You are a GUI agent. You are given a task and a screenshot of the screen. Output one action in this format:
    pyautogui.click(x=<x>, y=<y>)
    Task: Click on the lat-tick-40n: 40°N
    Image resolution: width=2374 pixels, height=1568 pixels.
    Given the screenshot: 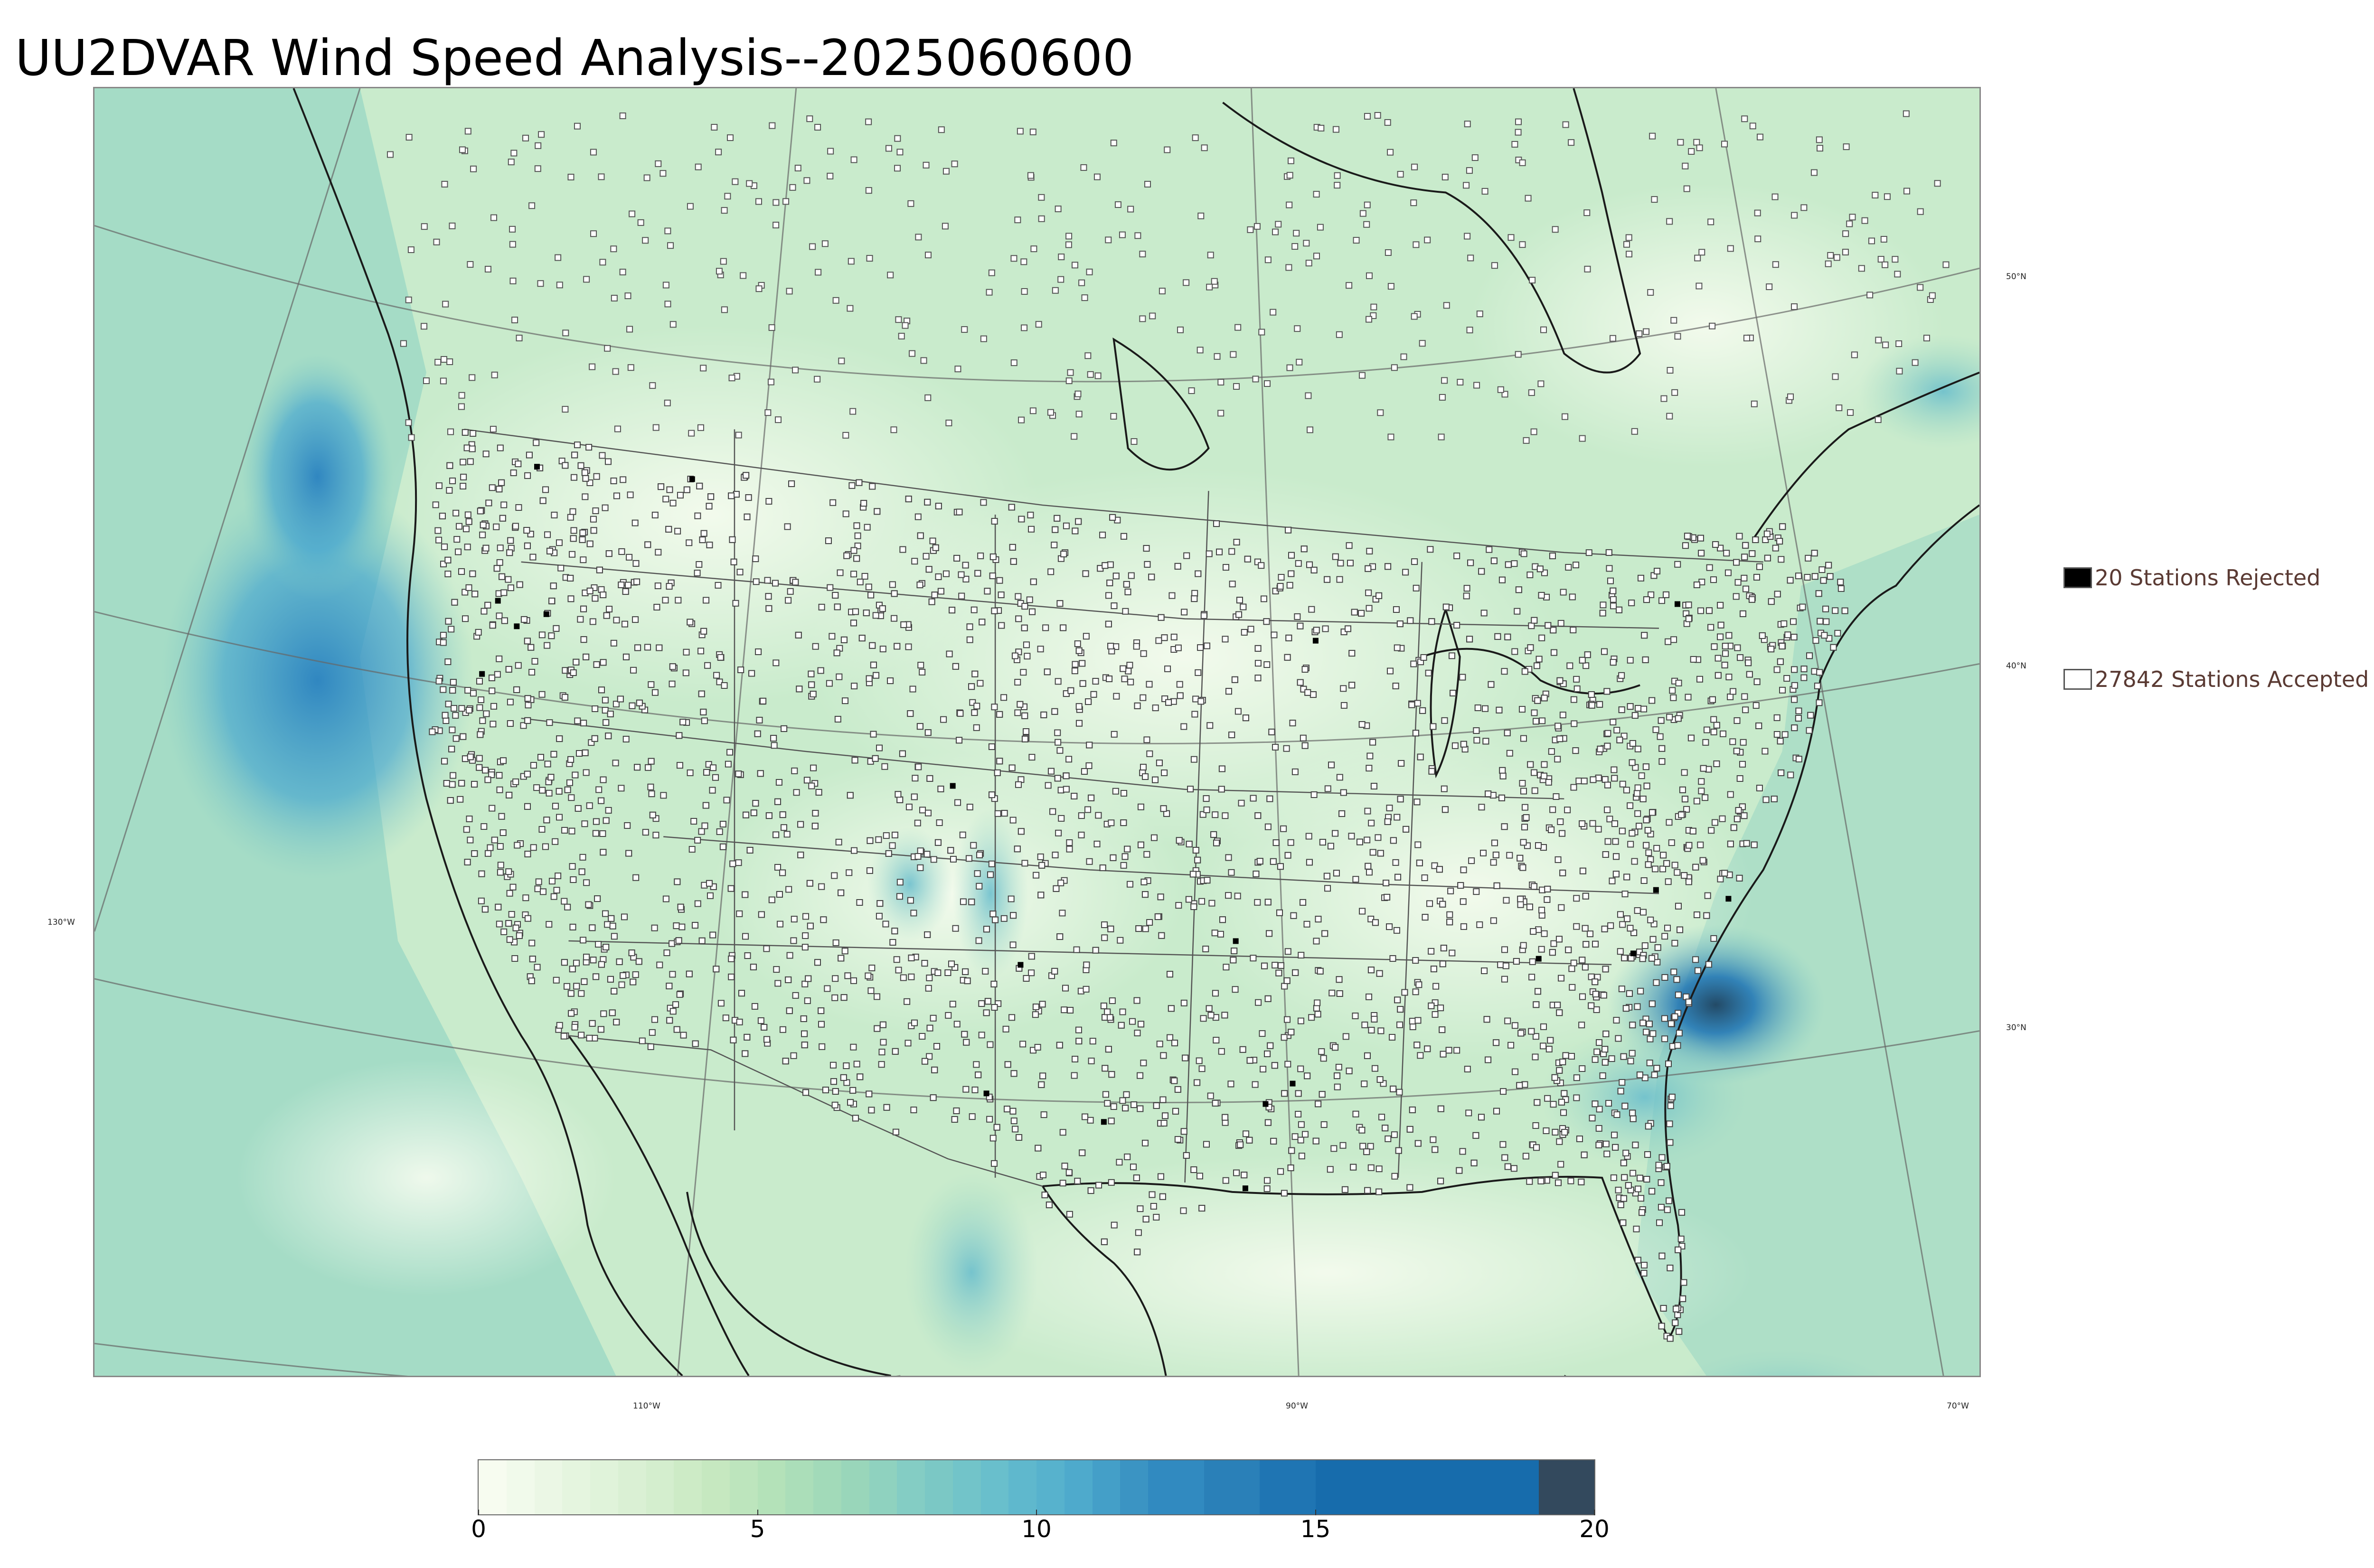 What is the action you would take?
    pyautogui.click(x=2016, y=666)
    